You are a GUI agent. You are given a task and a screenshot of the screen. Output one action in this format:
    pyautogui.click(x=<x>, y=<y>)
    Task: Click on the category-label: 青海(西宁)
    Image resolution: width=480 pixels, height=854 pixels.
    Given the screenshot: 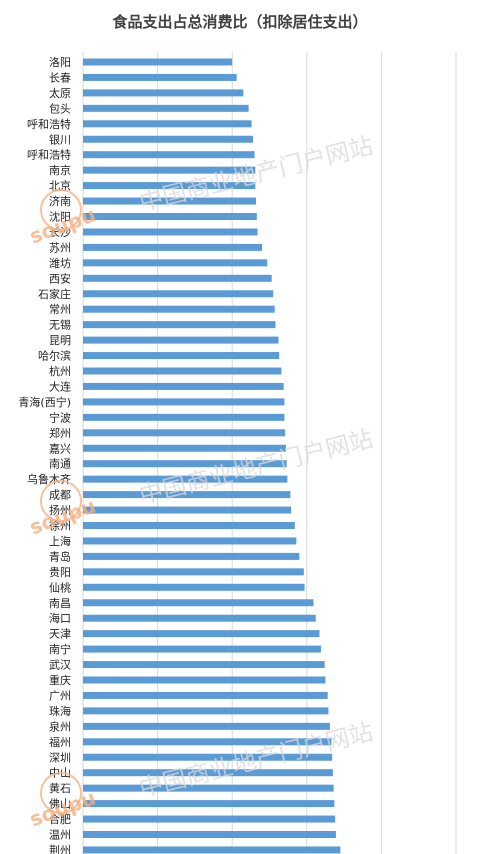 What is the action you would take?
    pyautogui.click(x=44, y=402)
    